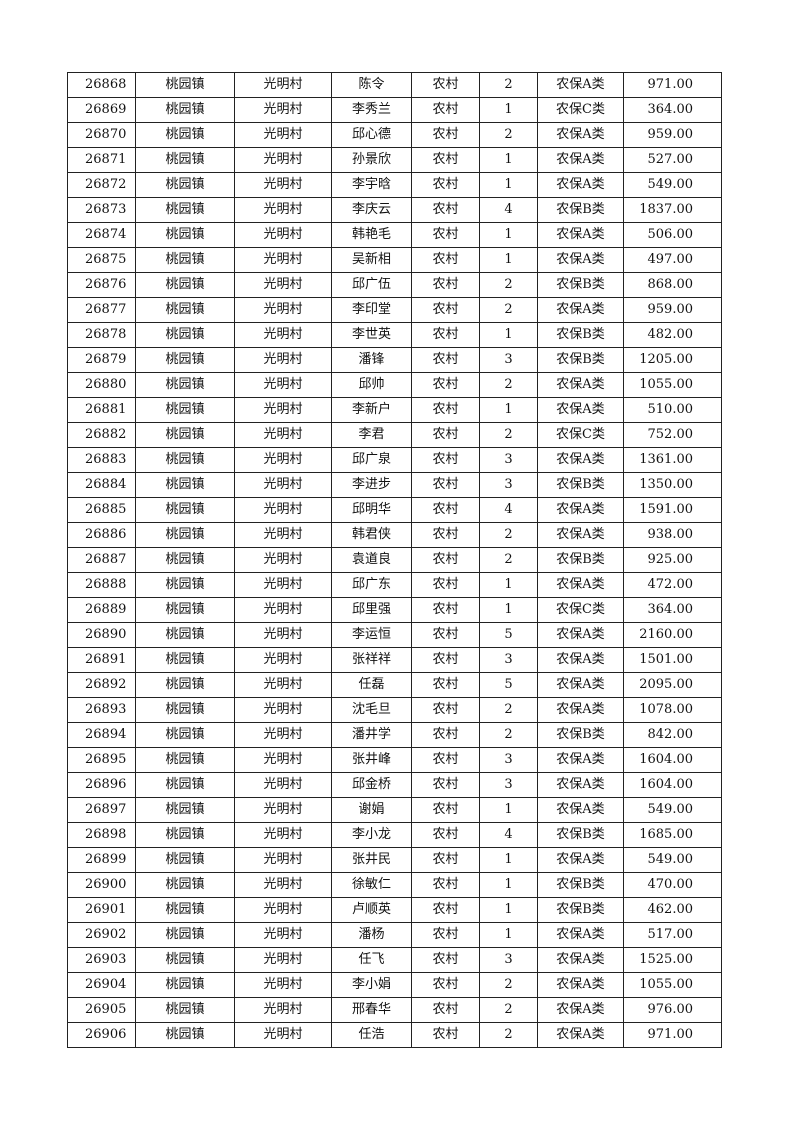  Describe the element at coordinates (371, 160) in the screenshot. I see `name-cell: 孙景欣` at that location.